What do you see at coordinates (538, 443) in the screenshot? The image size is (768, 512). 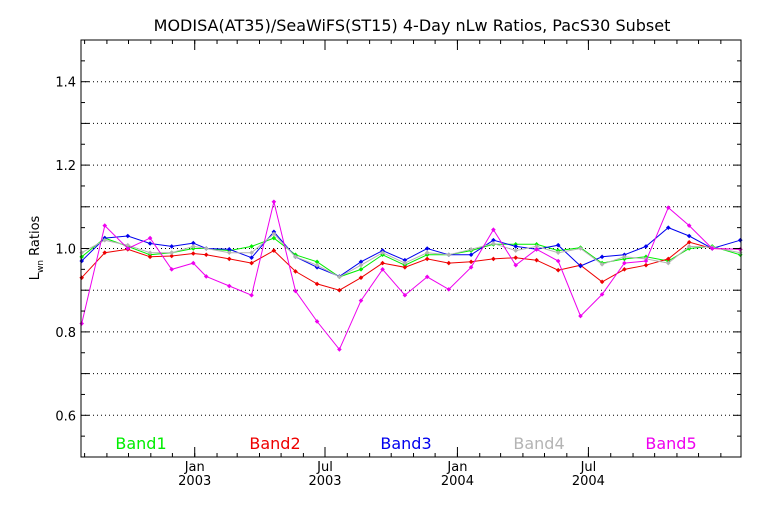 I see `legend-item-band4: Band4` at bounding box center [538, 443].